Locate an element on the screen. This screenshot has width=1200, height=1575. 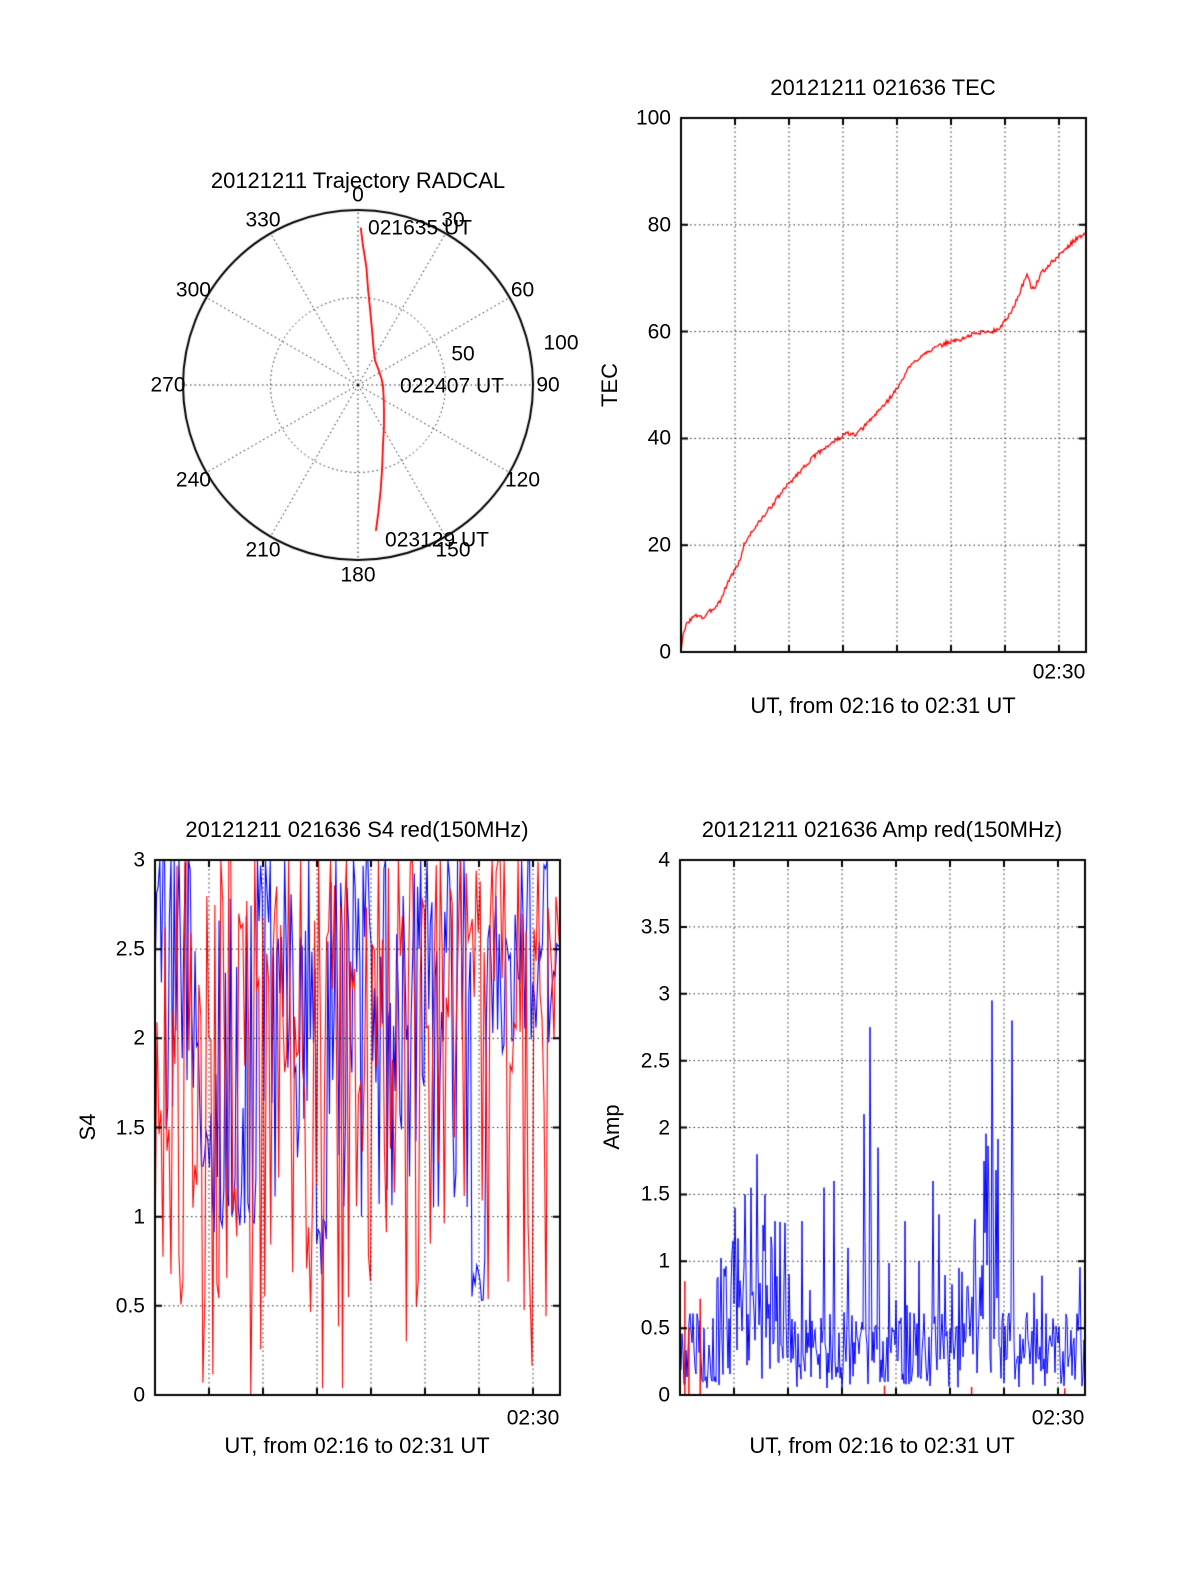
polar-azimuth-tick-label: 0 is located at coordinates (358, 195).